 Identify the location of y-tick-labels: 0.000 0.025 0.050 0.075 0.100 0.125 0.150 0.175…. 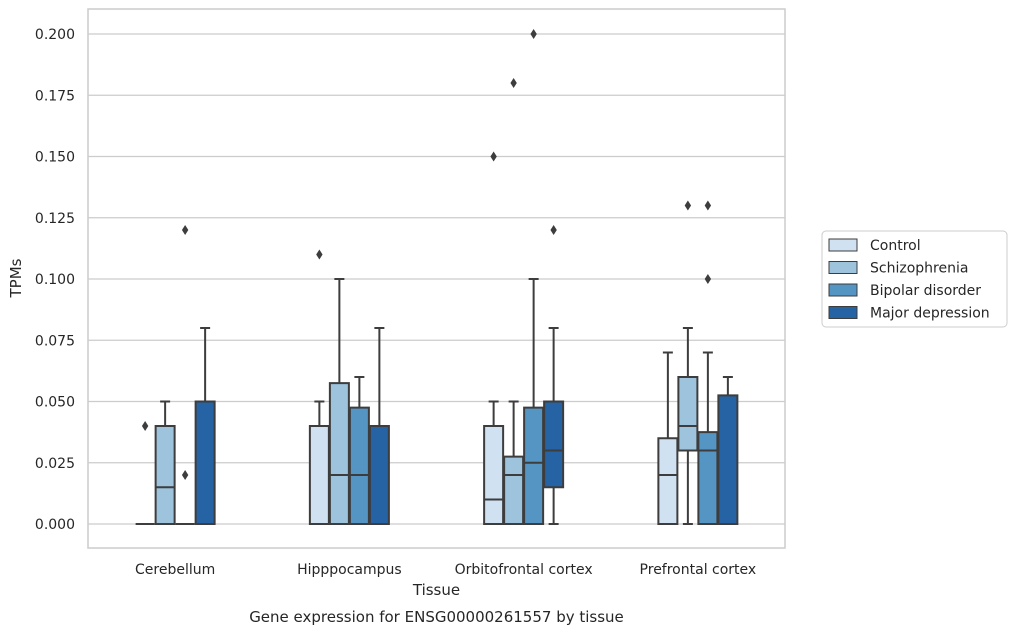
(55, 280).